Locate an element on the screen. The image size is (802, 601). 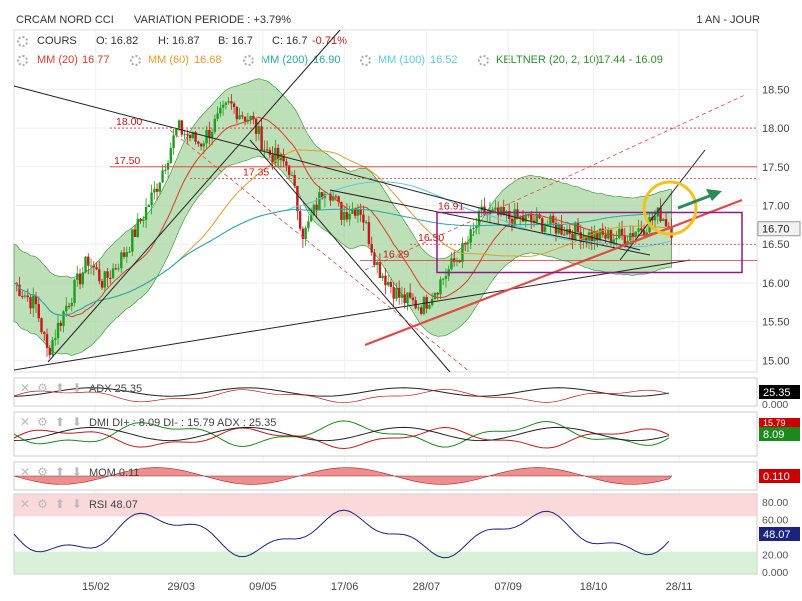
x-tick-label: 09/05 is located at coordinates (263, 587).